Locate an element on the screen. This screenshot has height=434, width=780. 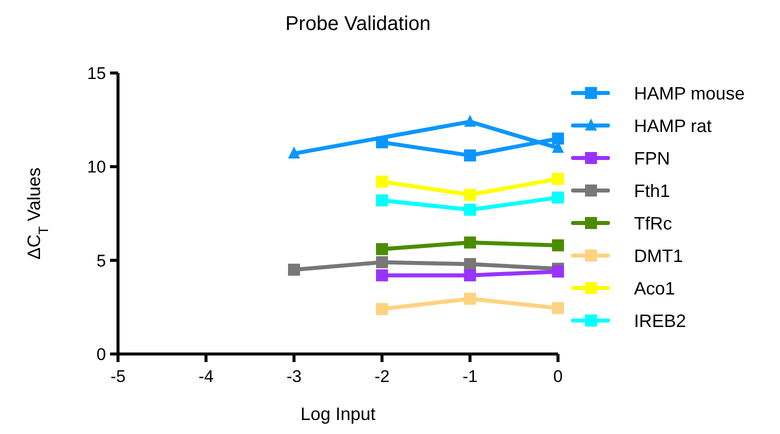
x-tick-label: -3 is located at coordinates (294, 376).